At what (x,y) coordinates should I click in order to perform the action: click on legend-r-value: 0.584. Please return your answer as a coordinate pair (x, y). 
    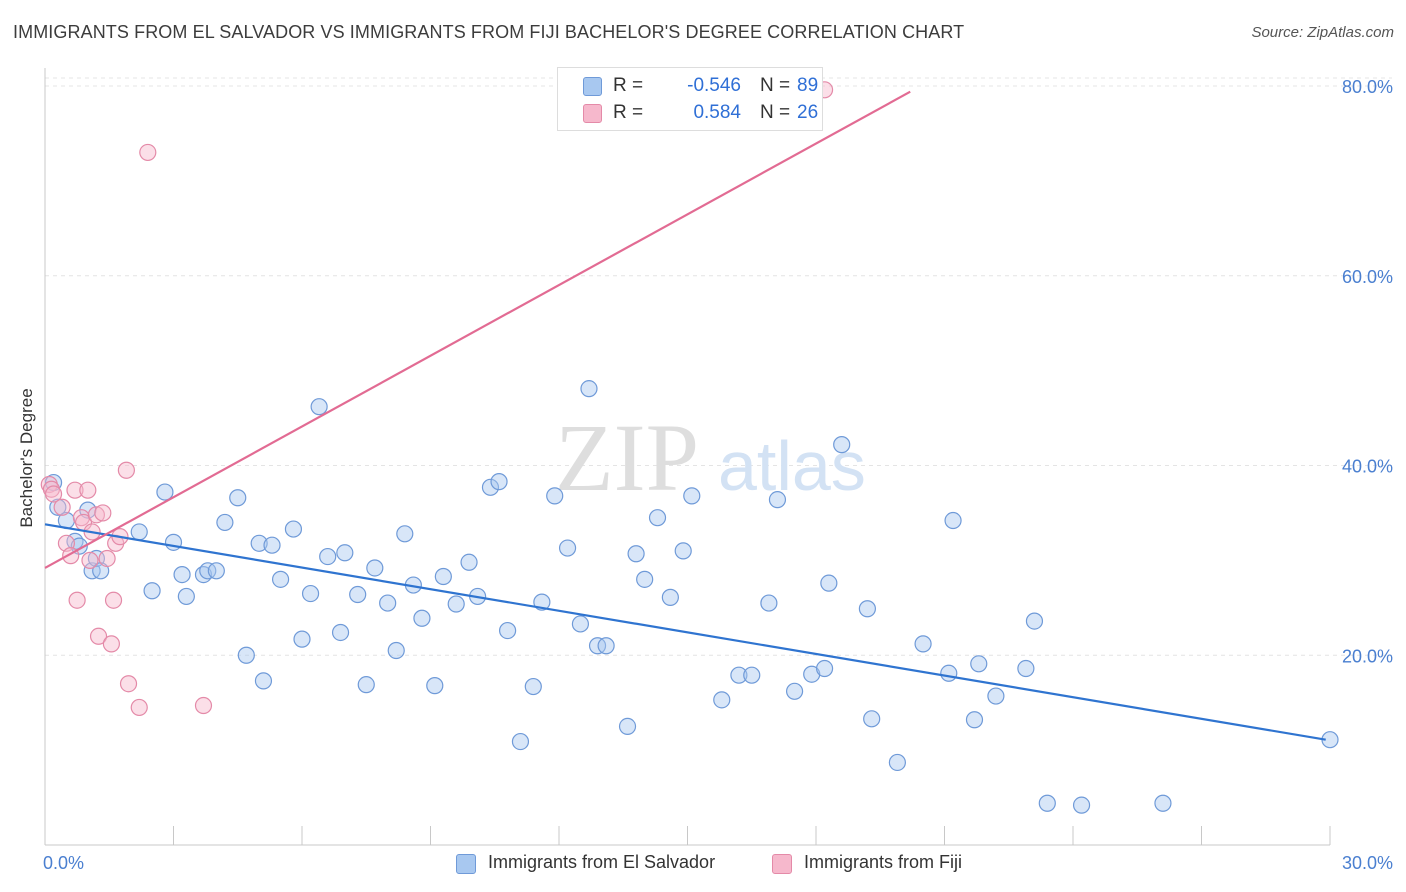
    Looking at the image, I should click on (717, 112).